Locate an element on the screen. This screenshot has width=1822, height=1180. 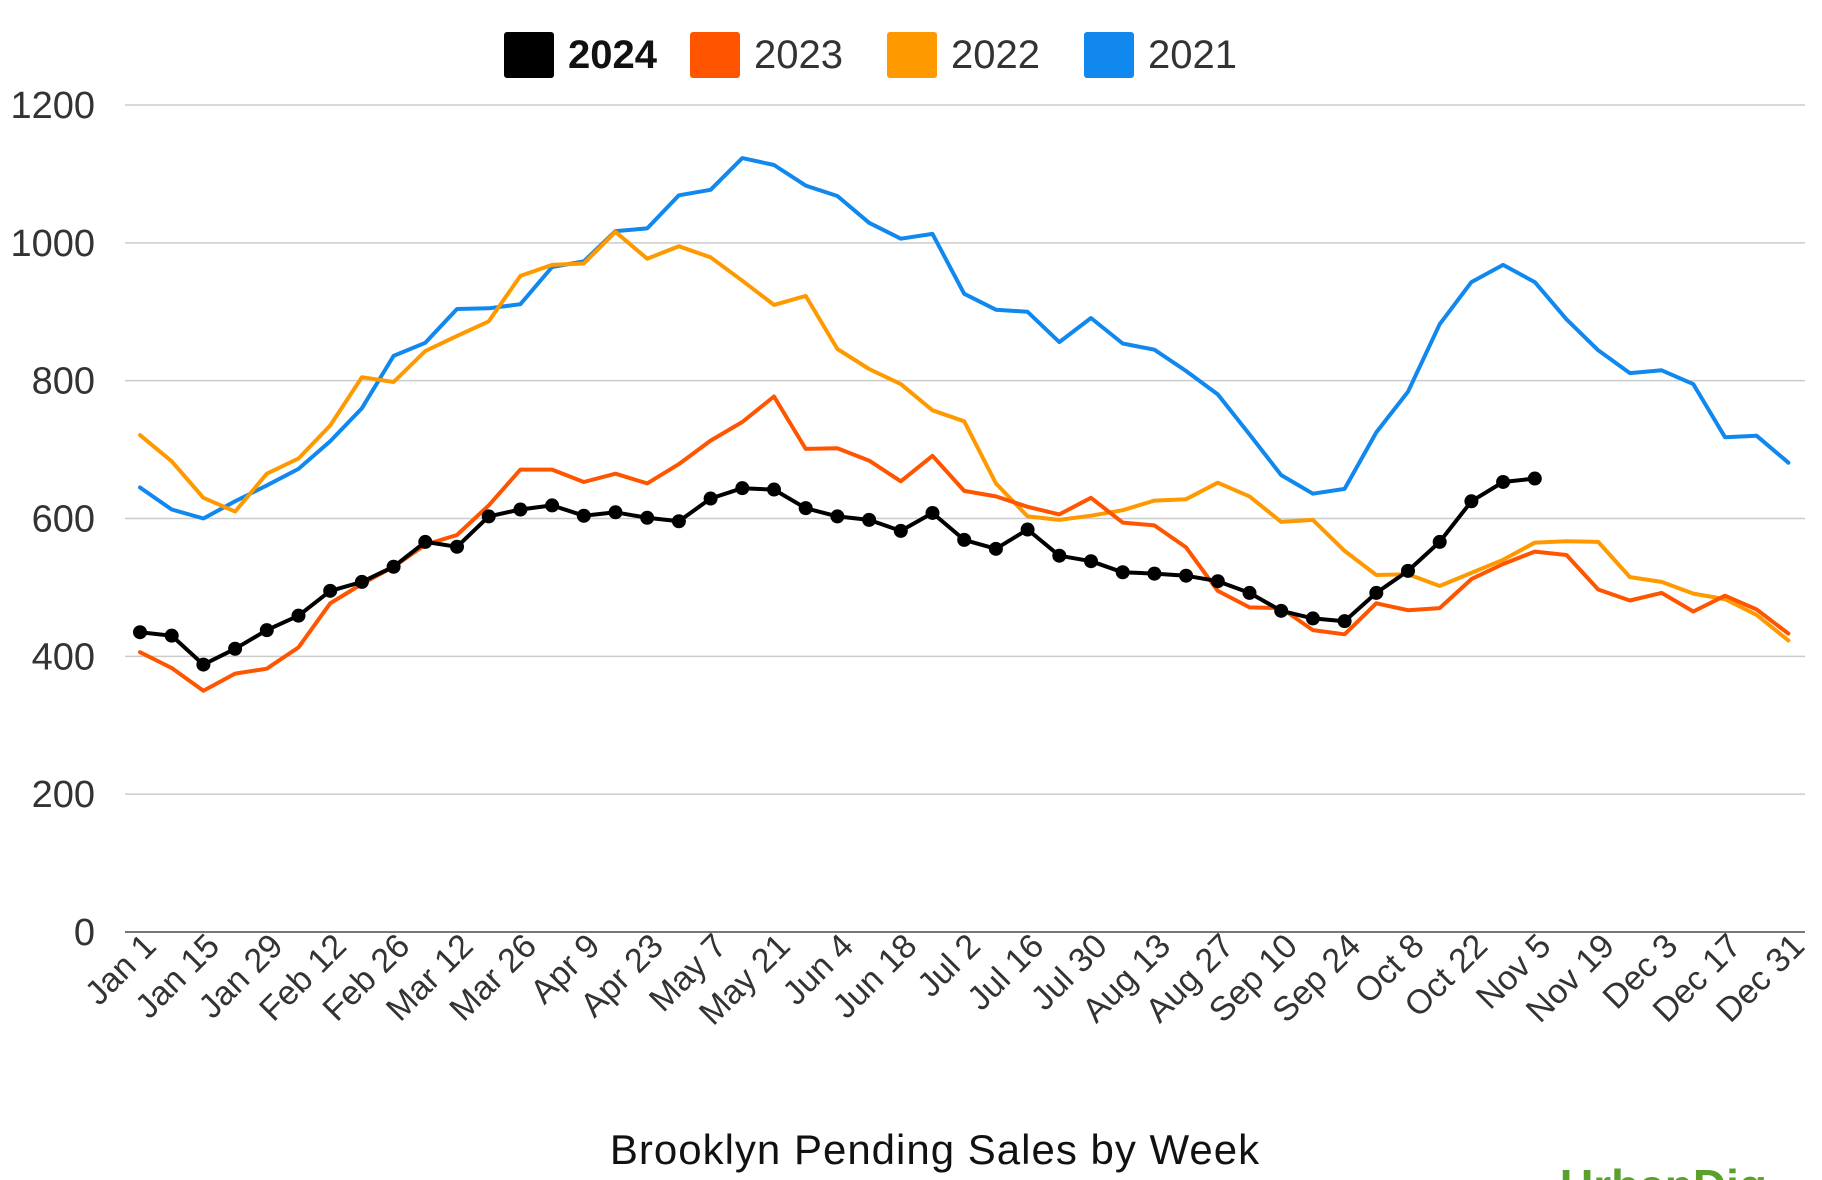
legend-item-2024: 2024 is located at coordinates (581, 55).